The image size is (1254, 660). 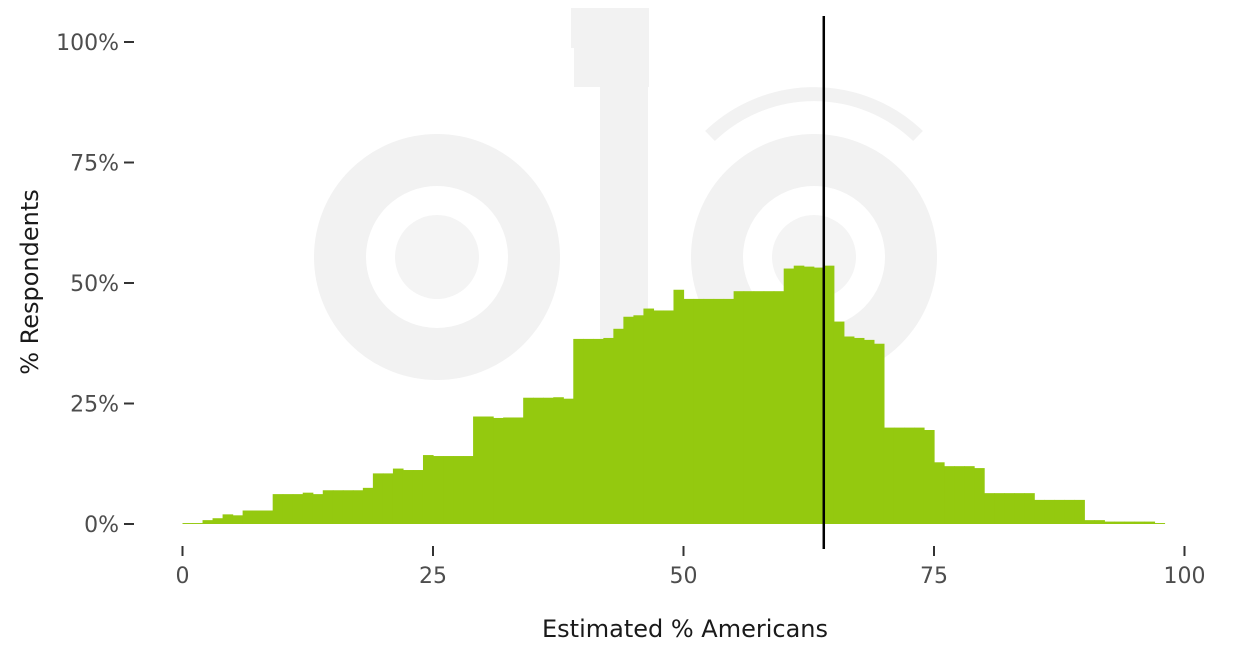 What do you see at coordinates (95, 284) in the screenshot?
I see `y-axis: 0% 25% 50% 75% 100%` at bounding box center [95, 284].